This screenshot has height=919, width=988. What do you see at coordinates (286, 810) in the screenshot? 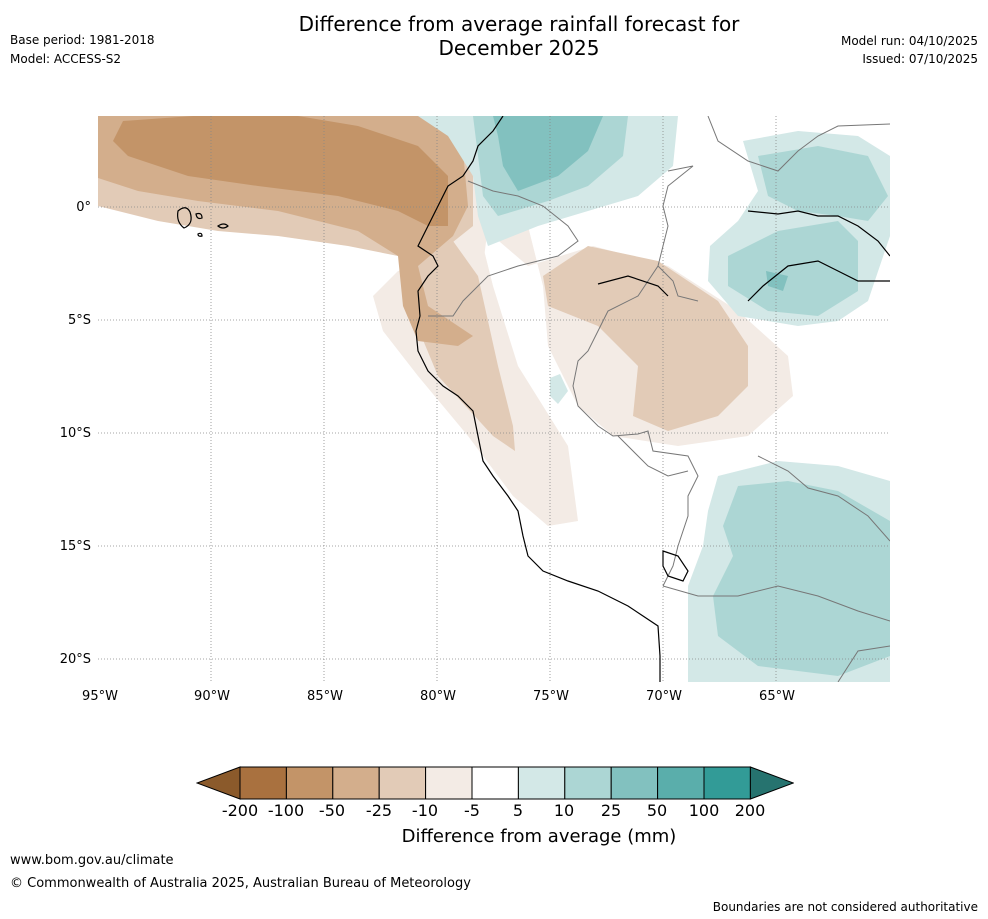
I see `cb-tick-m100: -100` at bounding box center [286, 810].